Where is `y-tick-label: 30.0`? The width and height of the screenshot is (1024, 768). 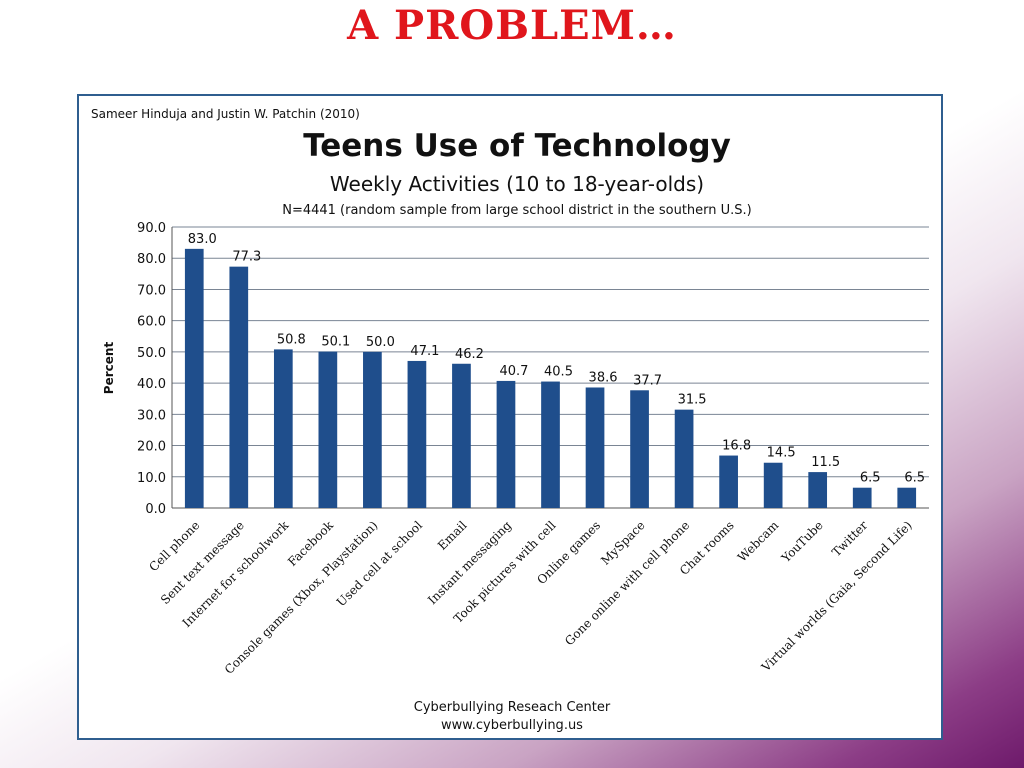
y-tick-label: 30.0 is located at coordinates (151, 415).